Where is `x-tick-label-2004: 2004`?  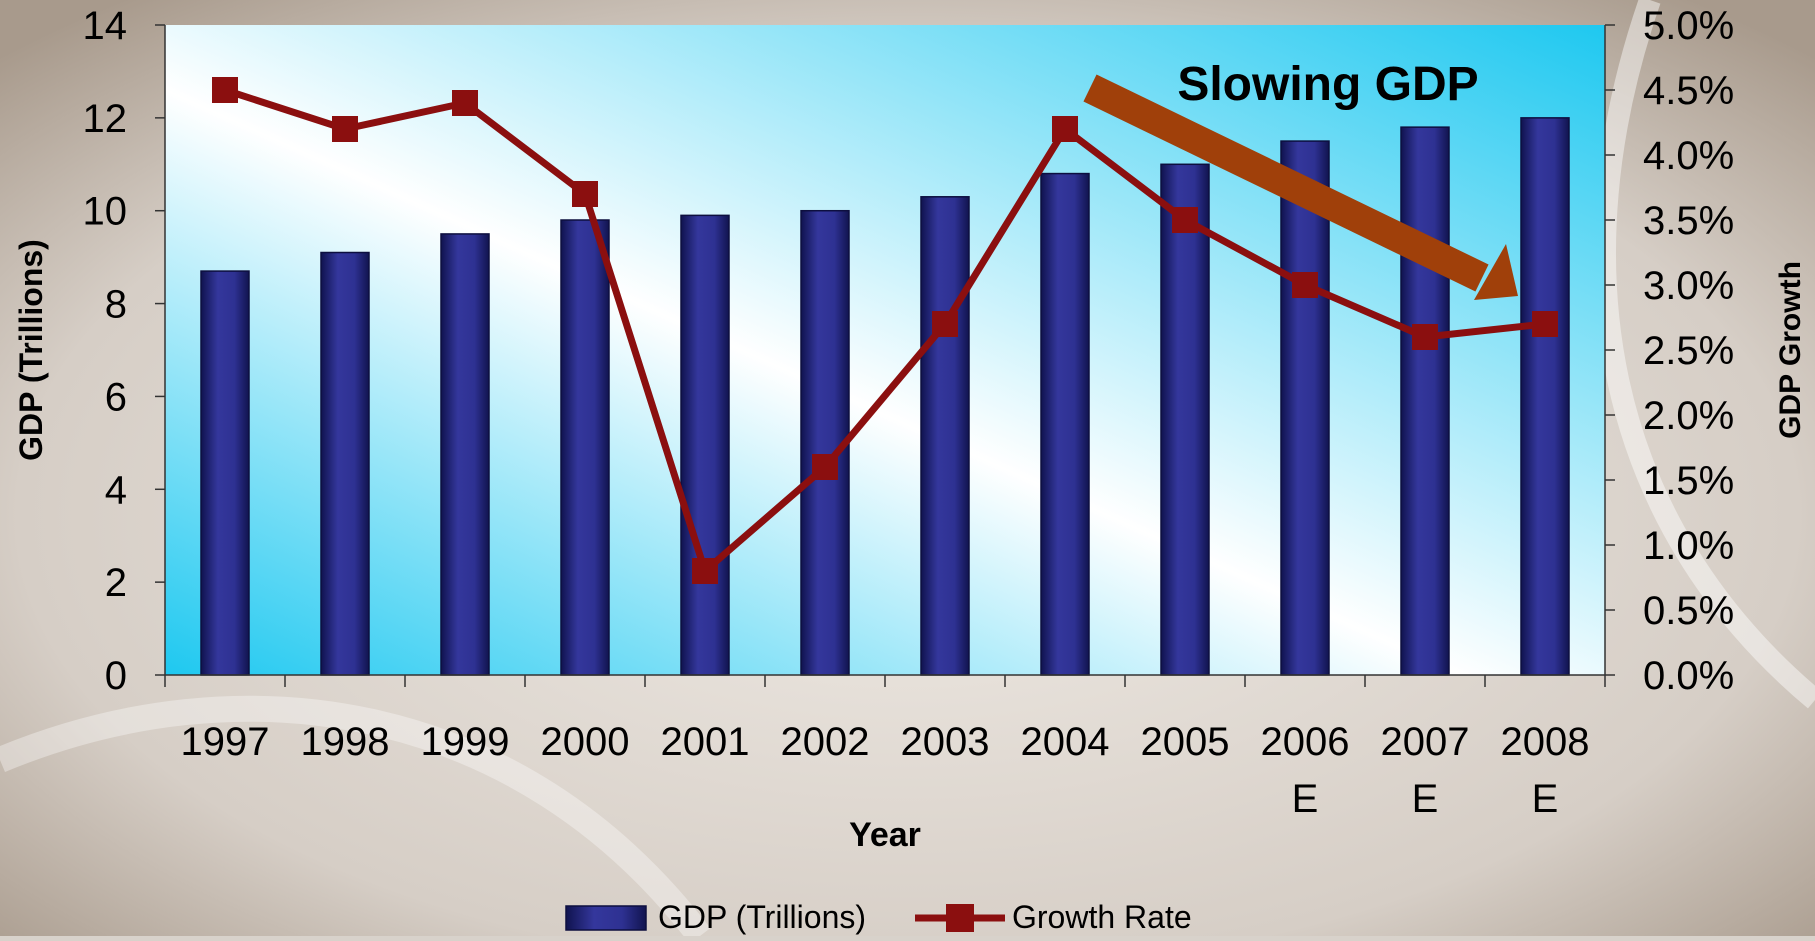 x-tick-label-2004: 2004 is located at coordinates (1065, 742).